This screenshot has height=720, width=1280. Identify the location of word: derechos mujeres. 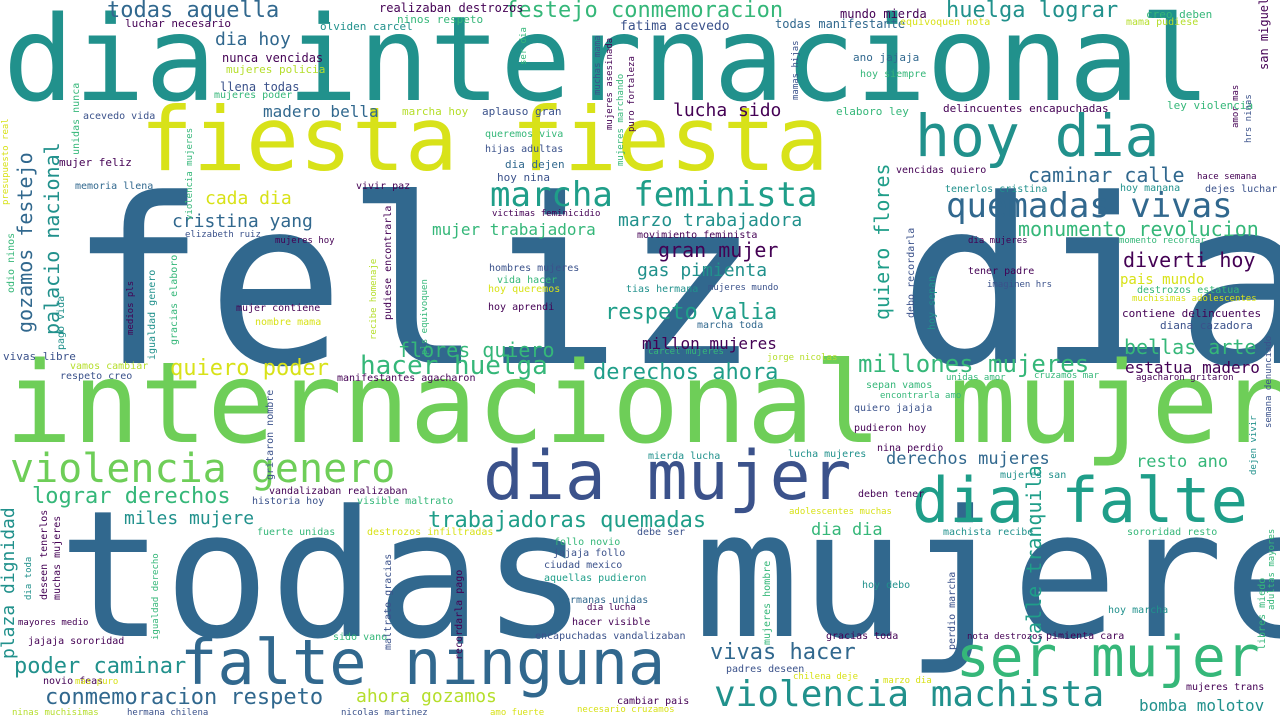
(968, 459).